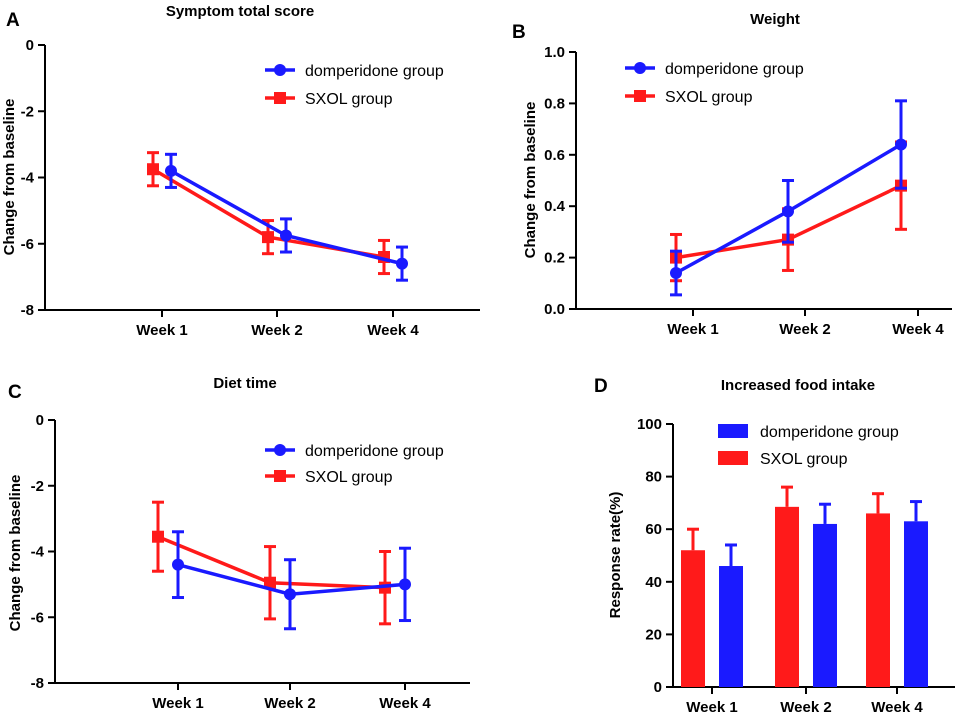 The width and height of the screenshot is (969, 712). What do you see at coordinates (798, 385) in the screenshot?
I see `panel-d-title: Increased food intake` at bounding box center [798, 385].